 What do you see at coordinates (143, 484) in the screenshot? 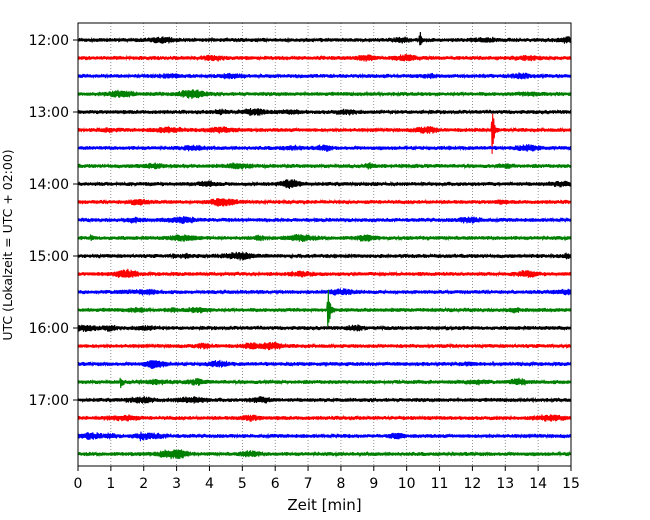
I see `x-tick-label: 2` at bounding box center [143, 484].